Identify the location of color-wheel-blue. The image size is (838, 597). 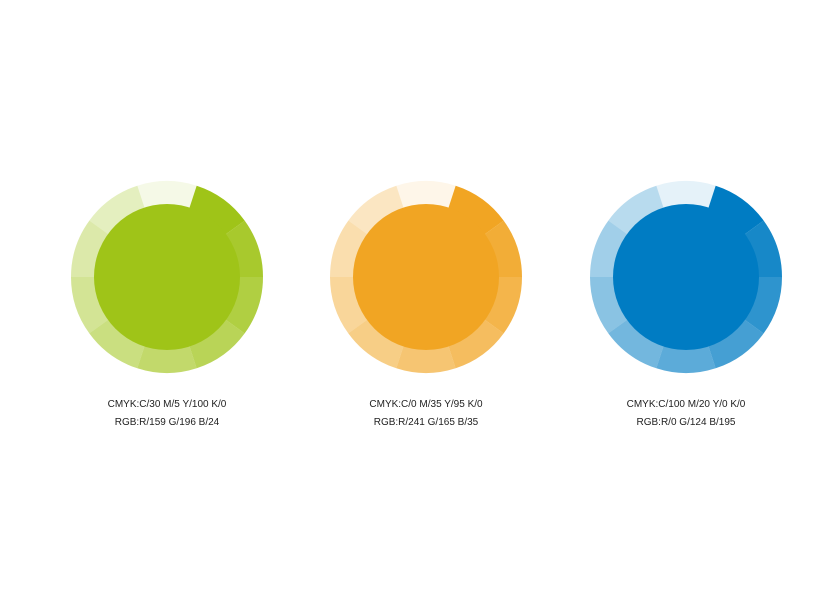
(686, 277).